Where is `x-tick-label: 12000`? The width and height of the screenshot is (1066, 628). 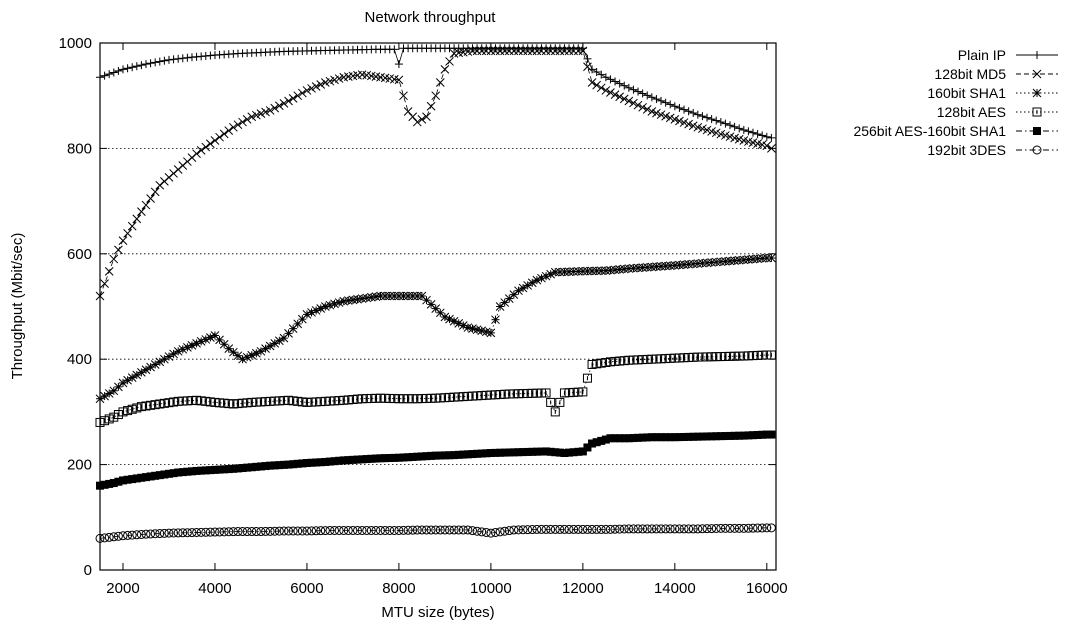
x-tick-label: 12000 is located at coordinates (583, 588).